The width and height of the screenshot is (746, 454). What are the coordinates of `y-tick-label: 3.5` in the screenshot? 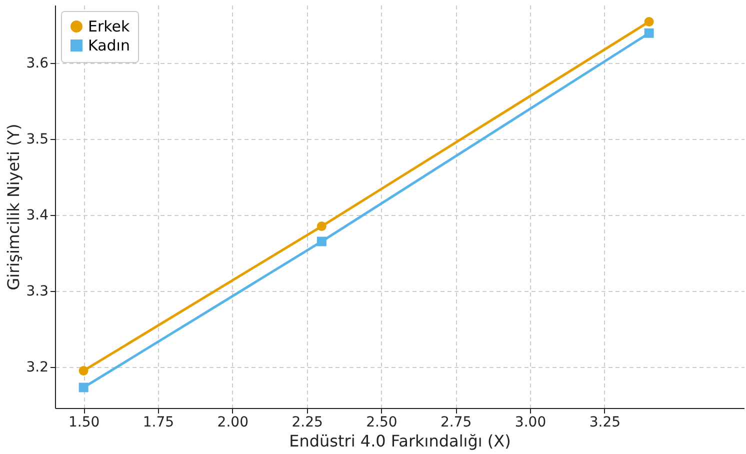 It's located at (37, 139).